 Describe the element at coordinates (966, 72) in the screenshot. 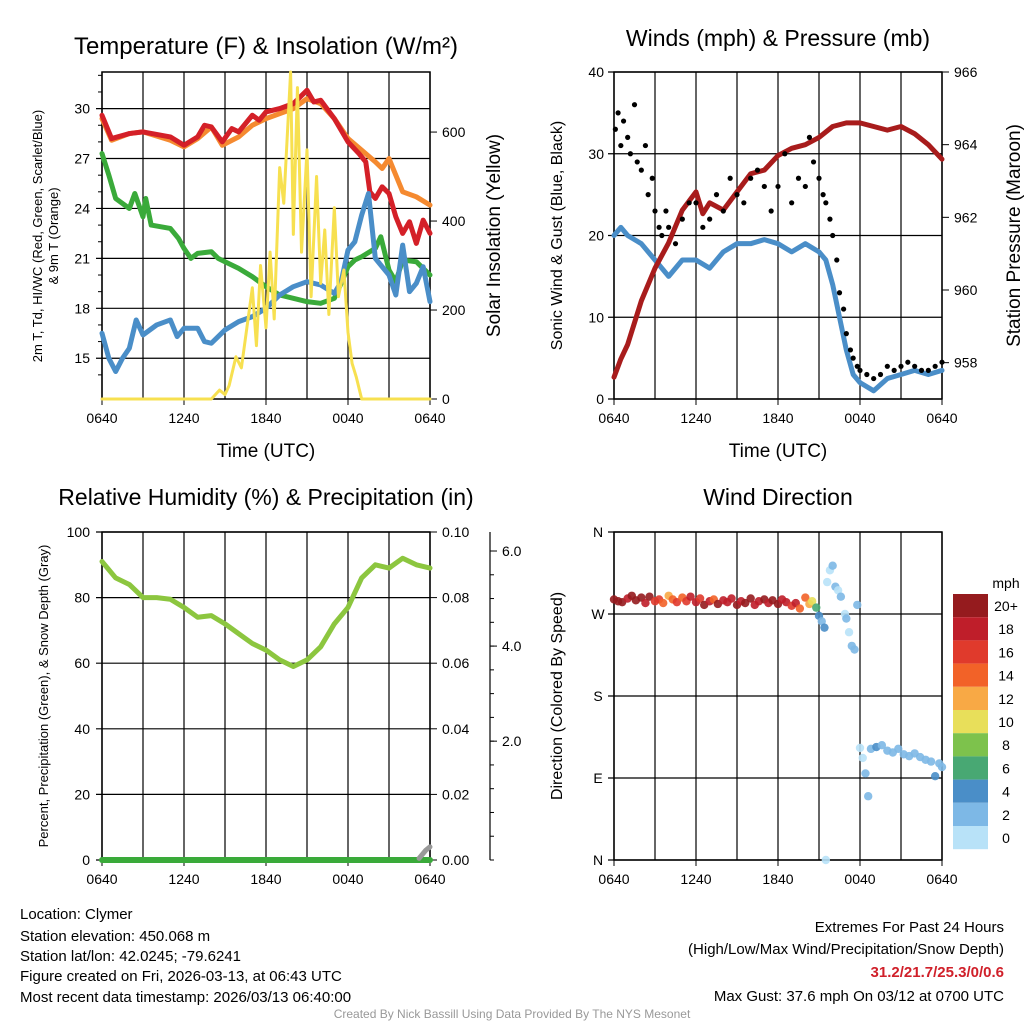

I see `y2-tick-label: 966` at that location.